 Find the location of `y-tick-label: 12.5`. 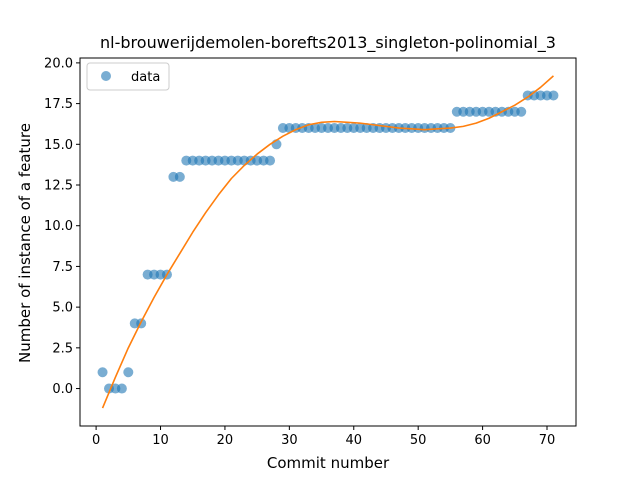

y-tick-label: 12.5 is located at coordinates (58, 186).